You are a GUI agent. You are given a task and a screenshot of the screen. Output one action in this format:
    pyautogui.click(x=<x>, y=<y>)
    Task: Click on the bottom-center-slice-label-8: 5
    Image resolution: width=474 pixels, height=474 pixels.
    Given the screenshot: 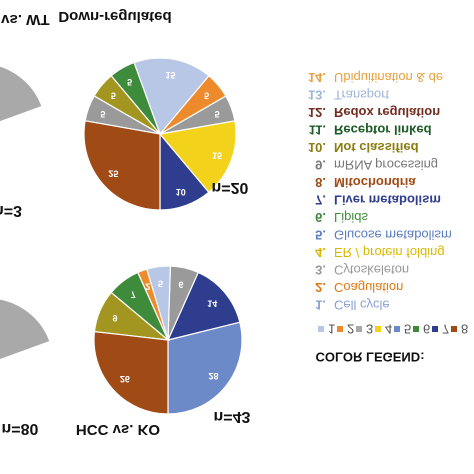 What is the action you would take?
    pyautogui.click(x=102, y=114)
    